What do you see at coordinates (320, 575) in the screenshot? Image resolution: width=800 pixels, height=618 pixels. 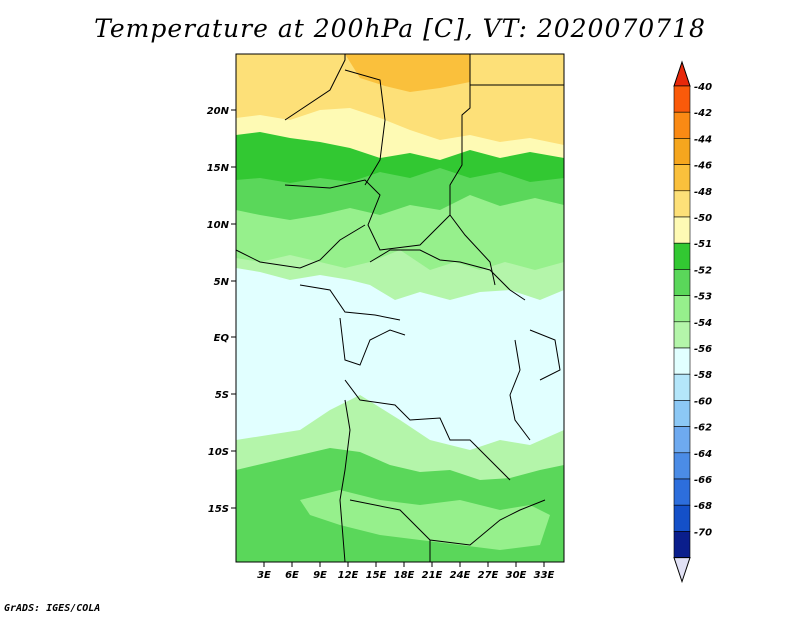 I see `lon-label: 9E` at bounding box center [320, 575].